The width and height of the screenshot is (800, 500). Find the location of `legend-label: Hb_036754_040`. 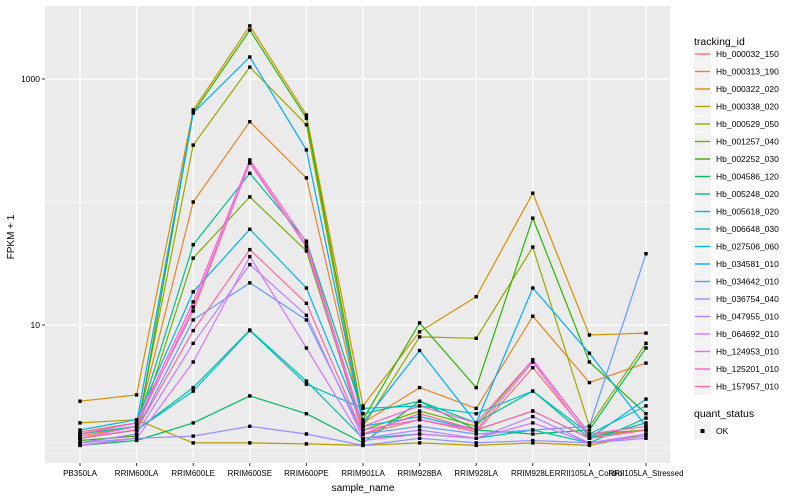

legend-label: Hb_036754_040 is located at coordinates (747, 299).